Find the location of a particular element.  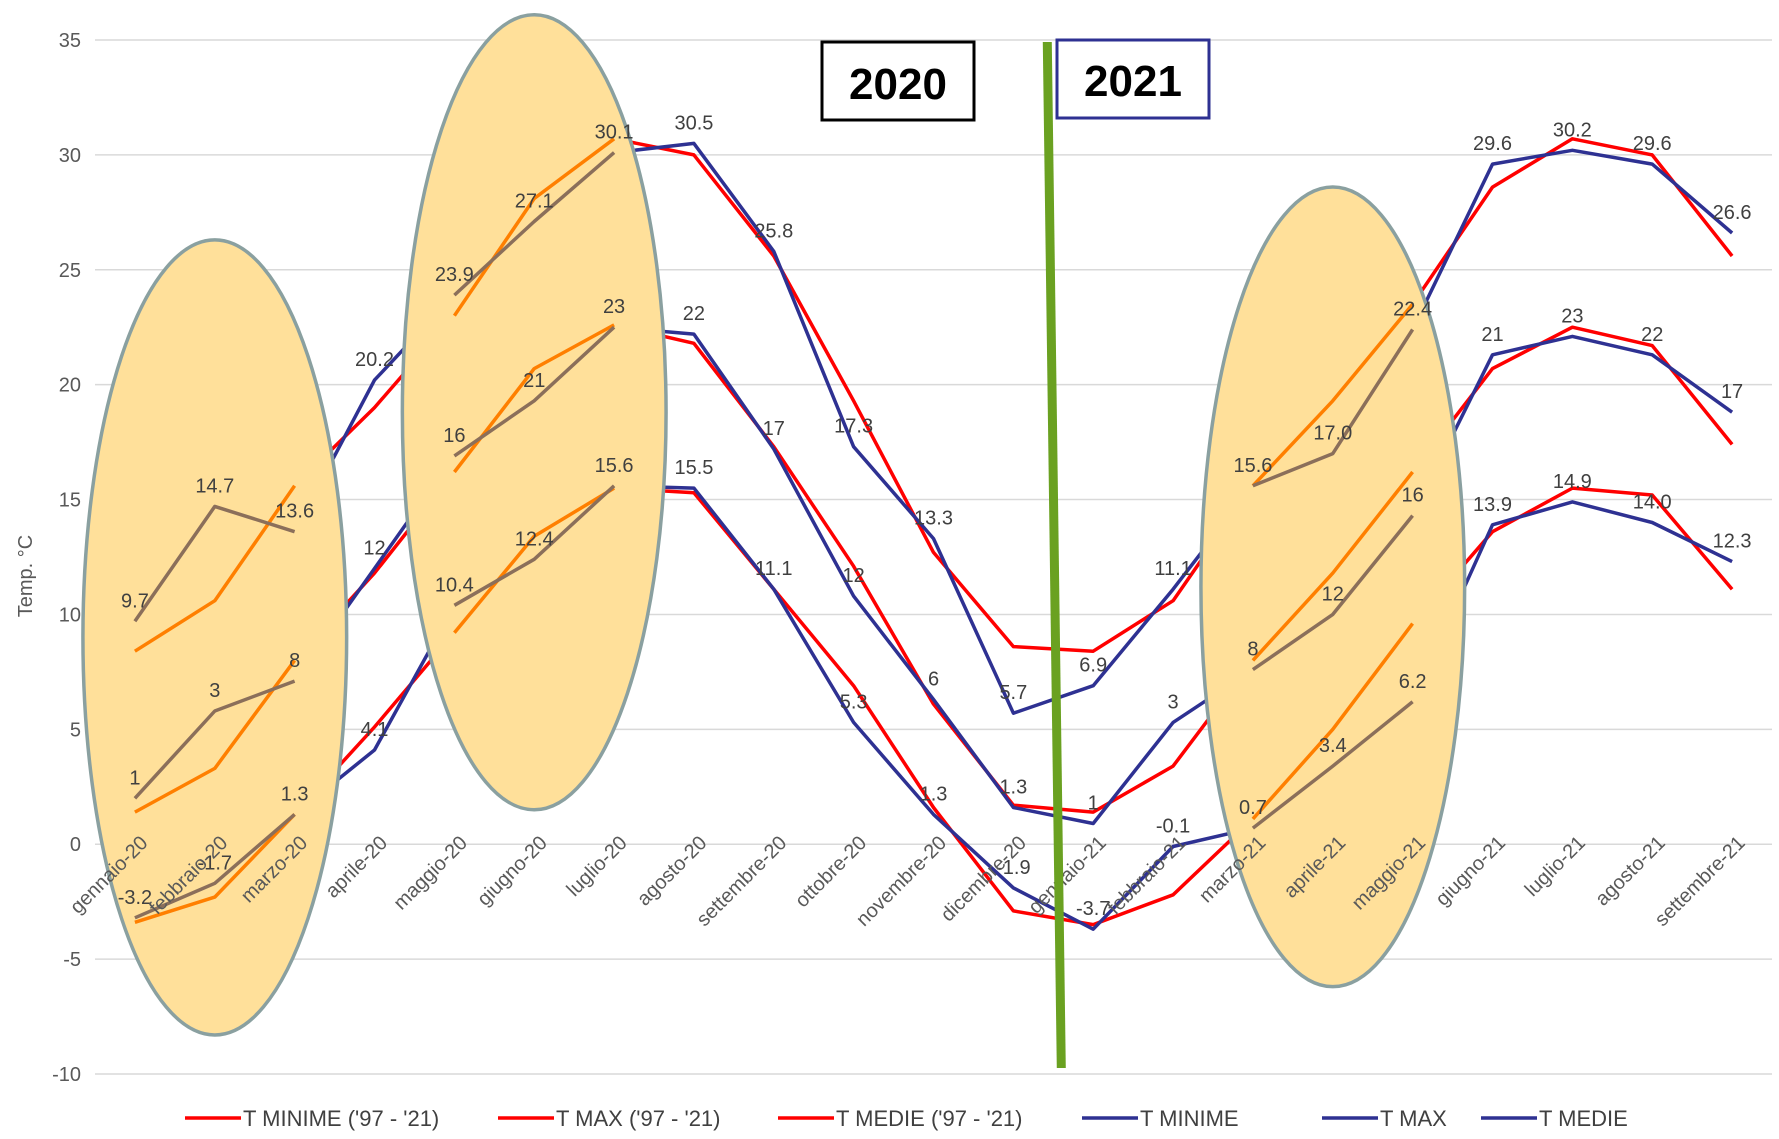

y-tick-label: 20 is located at coordinates (70, 386).